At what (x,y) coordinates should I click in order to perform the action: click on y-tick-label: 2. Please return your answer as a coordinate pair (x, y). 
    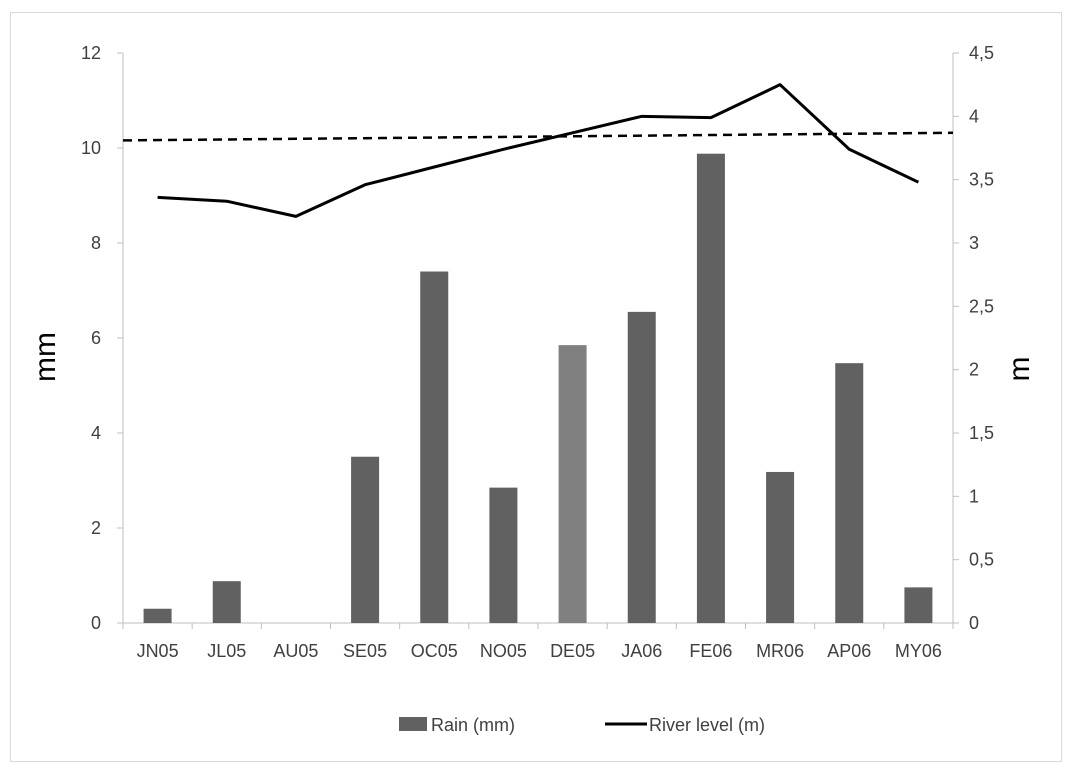
    Looking at the image, I should click on (96, 528).